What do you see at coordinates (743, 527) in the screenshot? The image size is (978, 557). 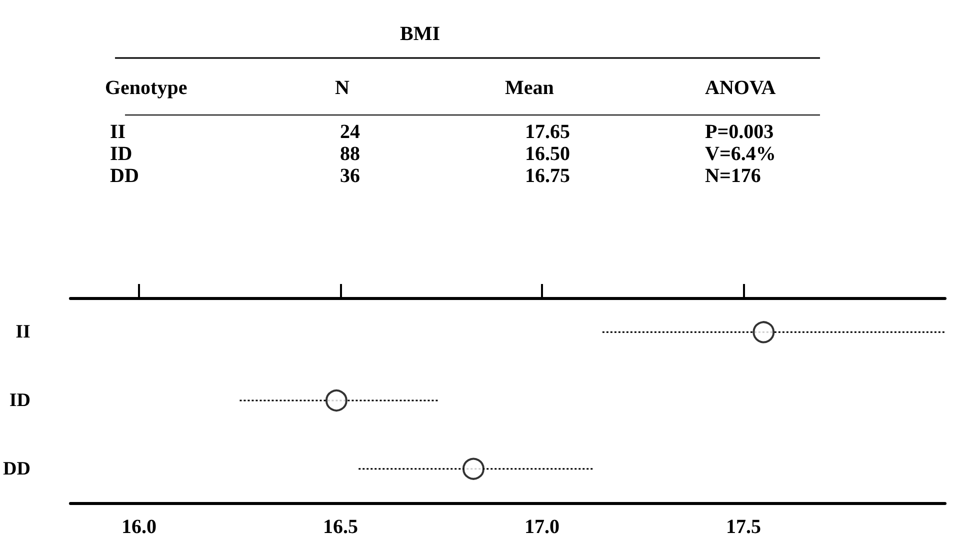 I see `x-tick-label: 17.5` at bounding box center [743, 527].